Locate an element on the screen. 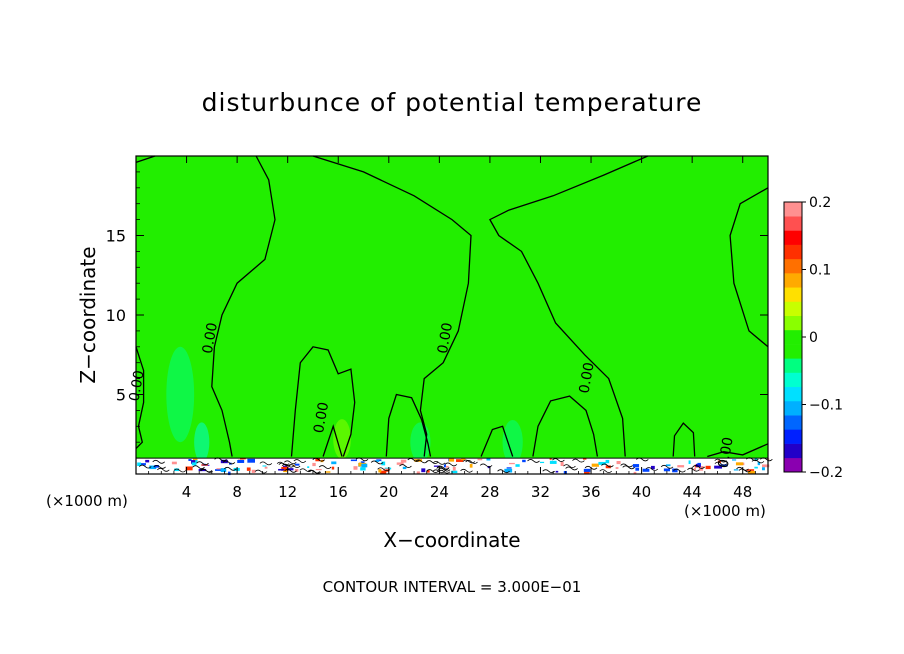 This screenshot has height=654, width=904. x-tick-label: 4 is located at coordinates (187, 492).